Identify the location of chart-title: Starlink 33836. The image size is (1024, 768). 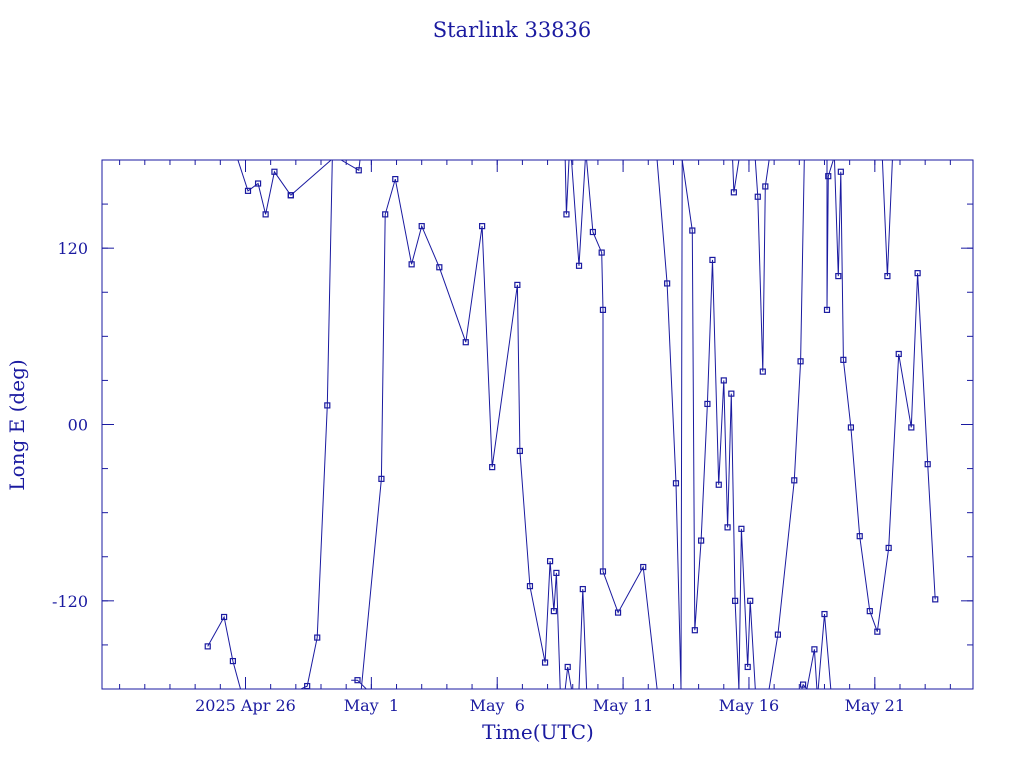
(512, 30).